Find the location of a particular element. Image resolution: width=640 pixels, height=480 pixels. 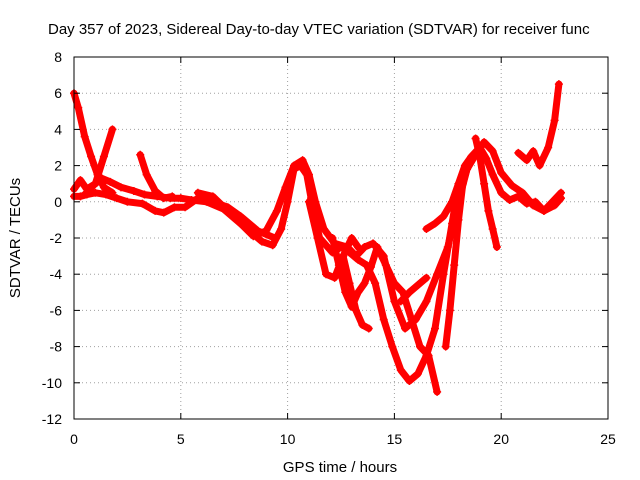

x-tick-label: 20 is located at coordinates (501, 439).